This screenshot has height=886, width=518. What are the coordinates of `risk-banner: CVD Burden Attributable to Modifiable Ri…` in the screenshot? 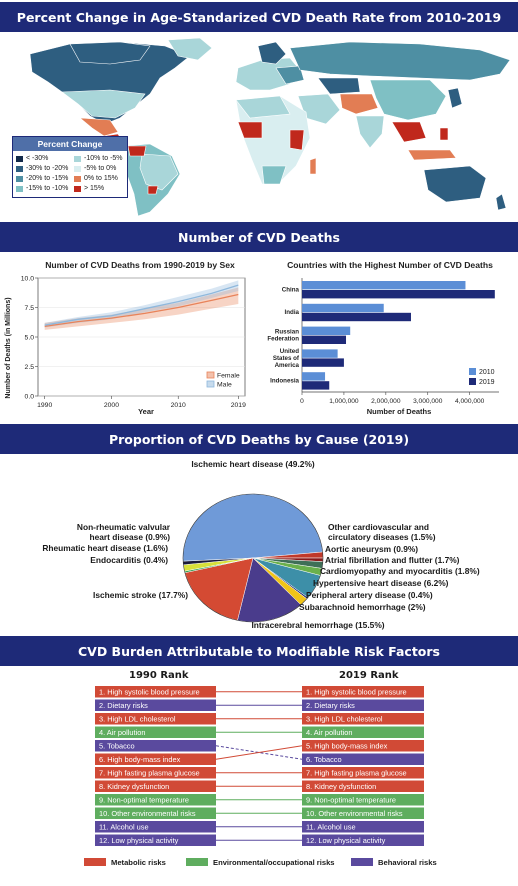 It's located at (259, 651).